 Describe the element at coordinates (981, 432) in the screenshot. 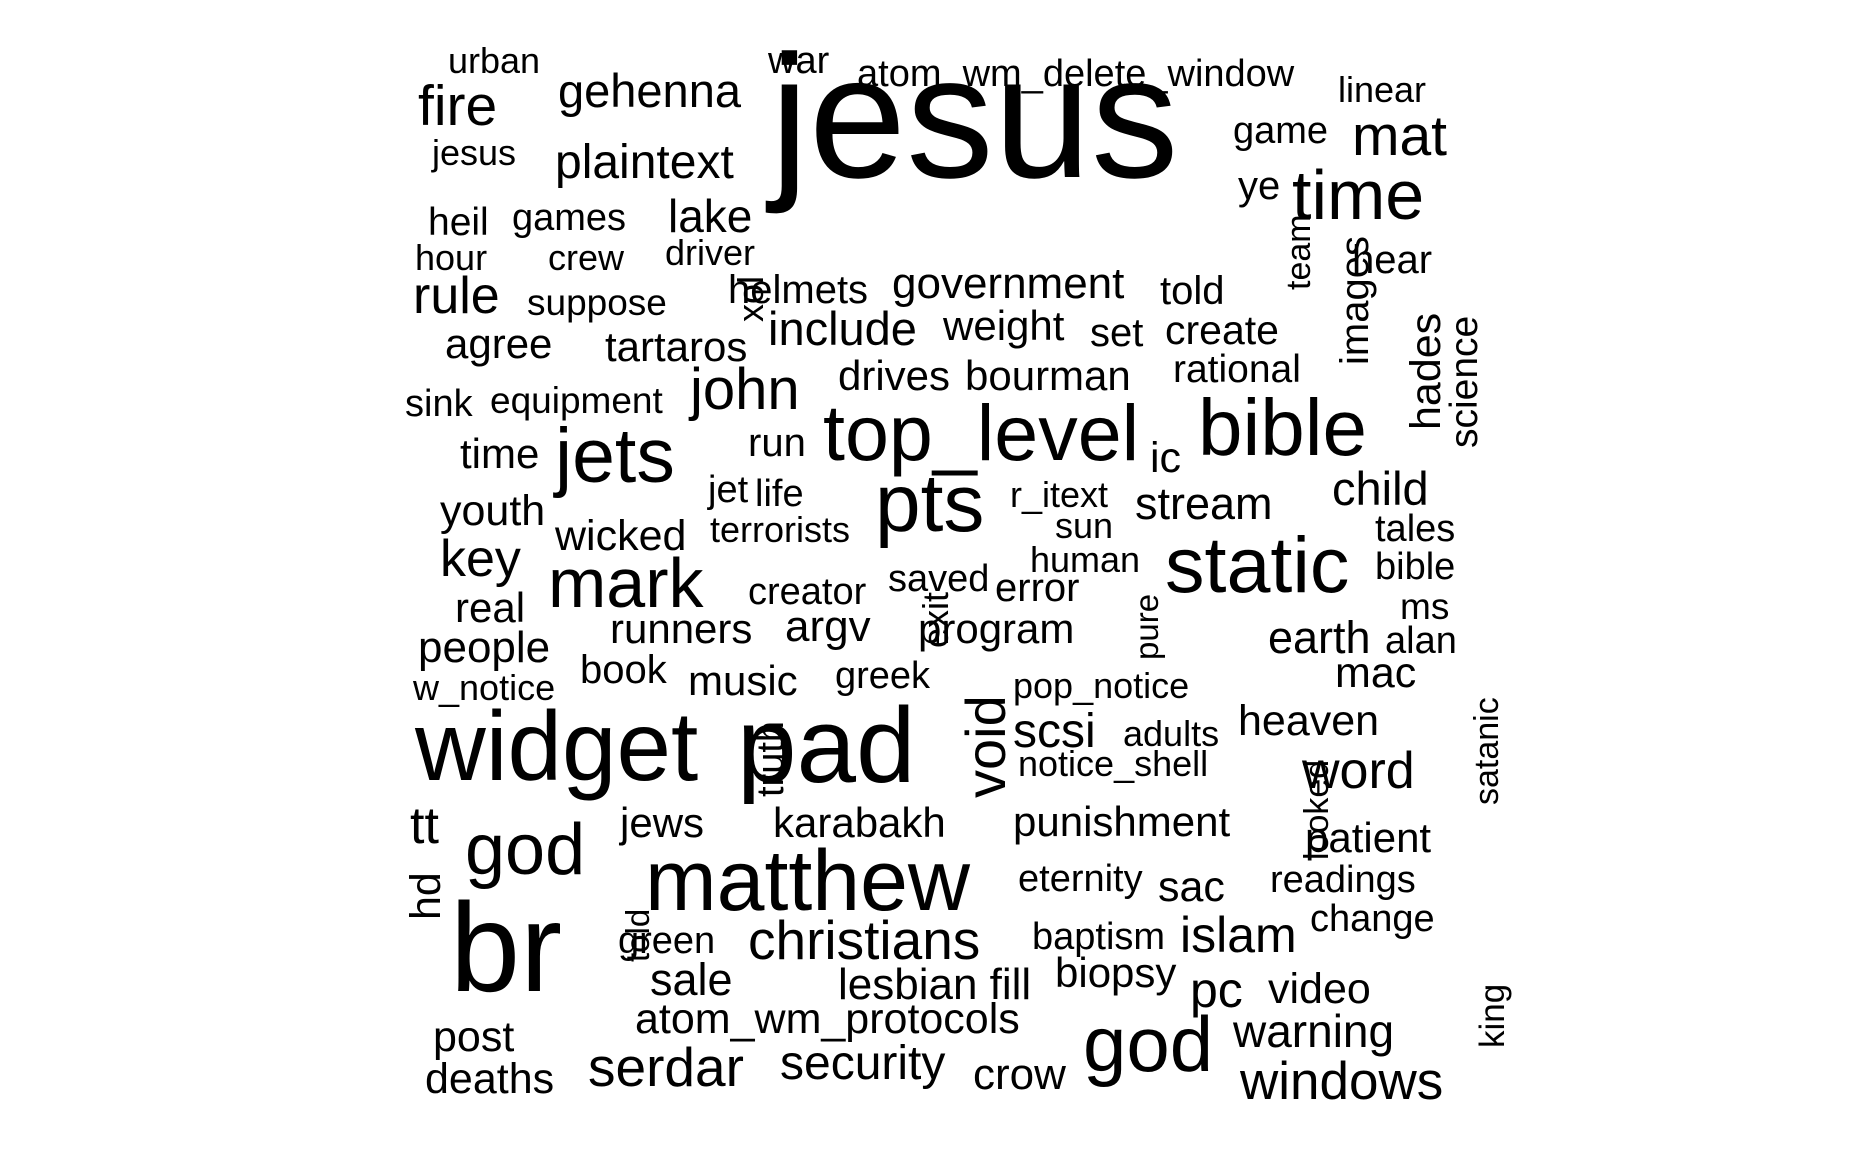

I see `word-top-level-5: top_level` at that location.